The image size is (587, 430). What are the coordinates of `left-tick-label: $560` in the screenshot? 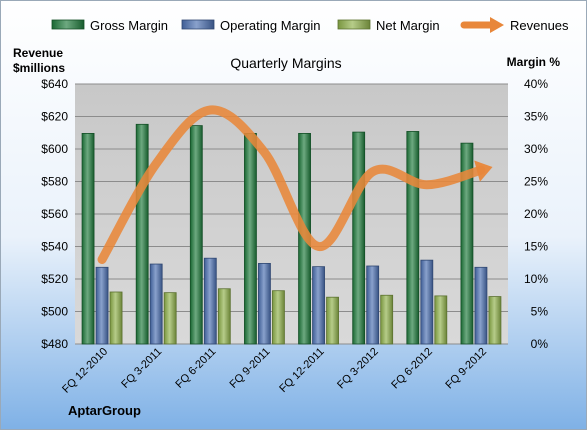 It's located at (54, 214).